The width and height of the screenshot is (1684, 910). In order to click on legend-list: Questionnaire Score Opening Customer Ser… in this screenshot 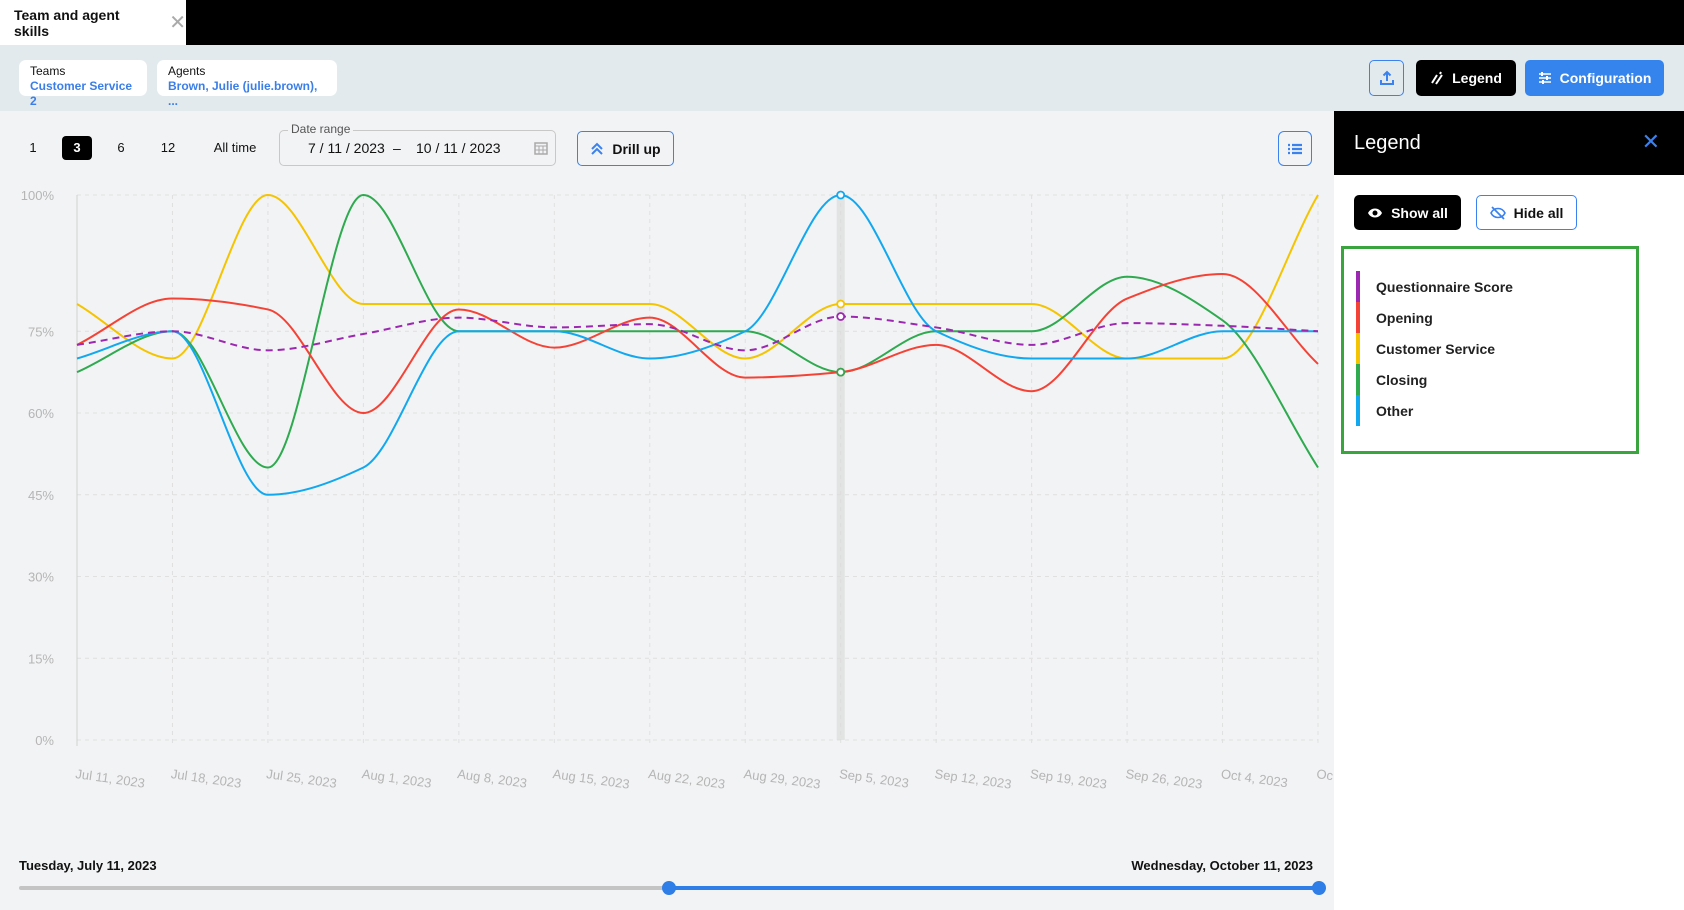, I will do `click(1490, 350)`.